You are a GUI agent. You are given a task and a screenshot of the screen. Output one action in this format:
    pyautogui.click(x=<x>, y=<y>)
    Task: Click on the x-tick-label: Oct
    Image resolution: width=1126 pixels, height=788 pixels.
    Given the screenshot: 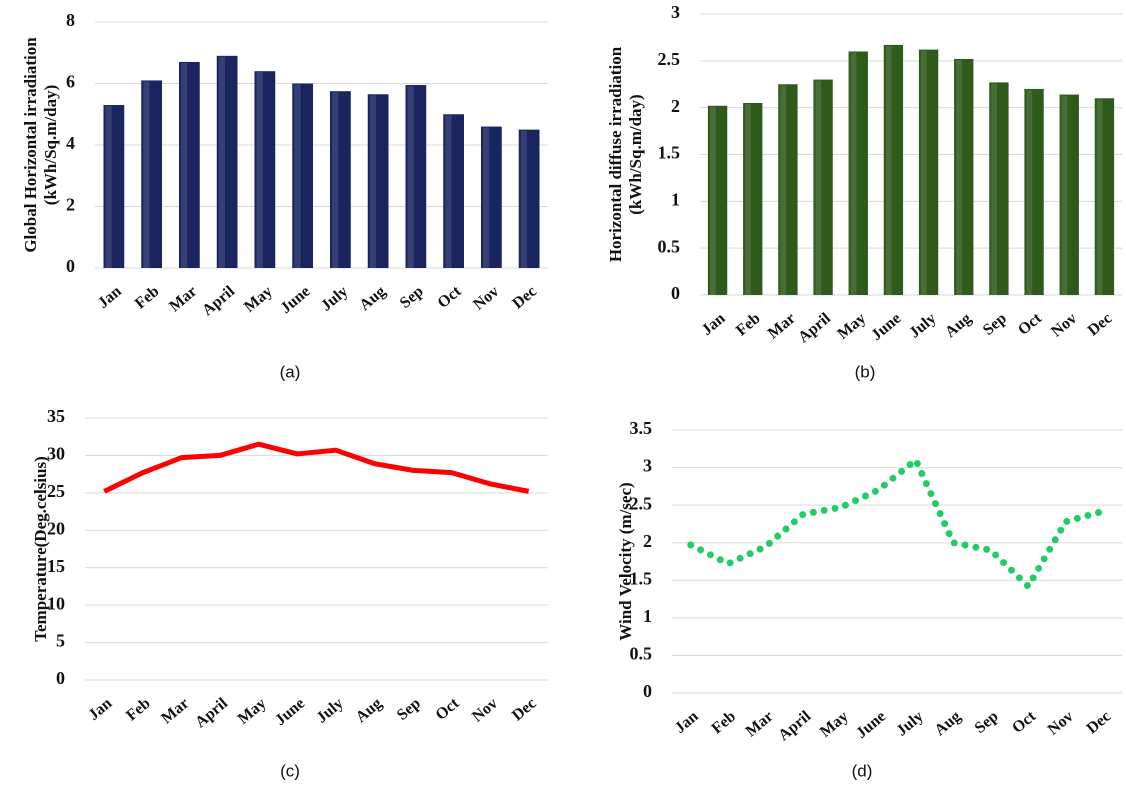 What is the action you would take?
    pyautogui.click(x=1030, y=323)
    